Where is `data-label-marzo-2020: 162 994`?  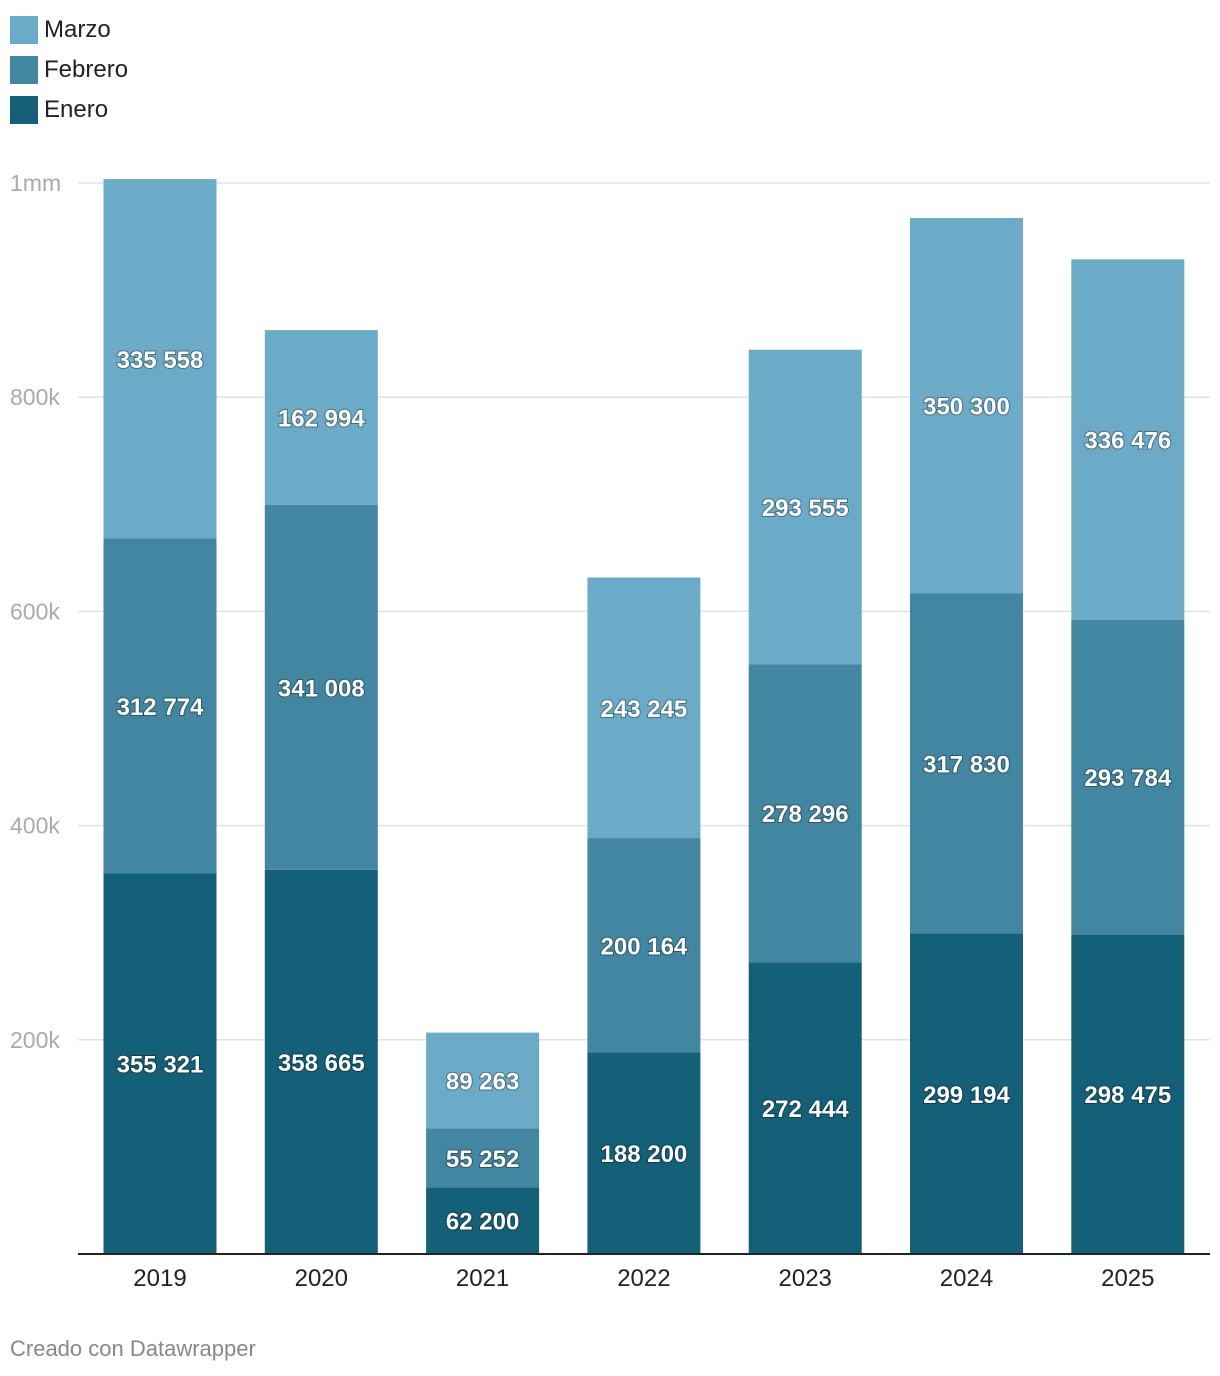 data-label-marzo-2020: 162 994 is located at coordinates (321, 418).